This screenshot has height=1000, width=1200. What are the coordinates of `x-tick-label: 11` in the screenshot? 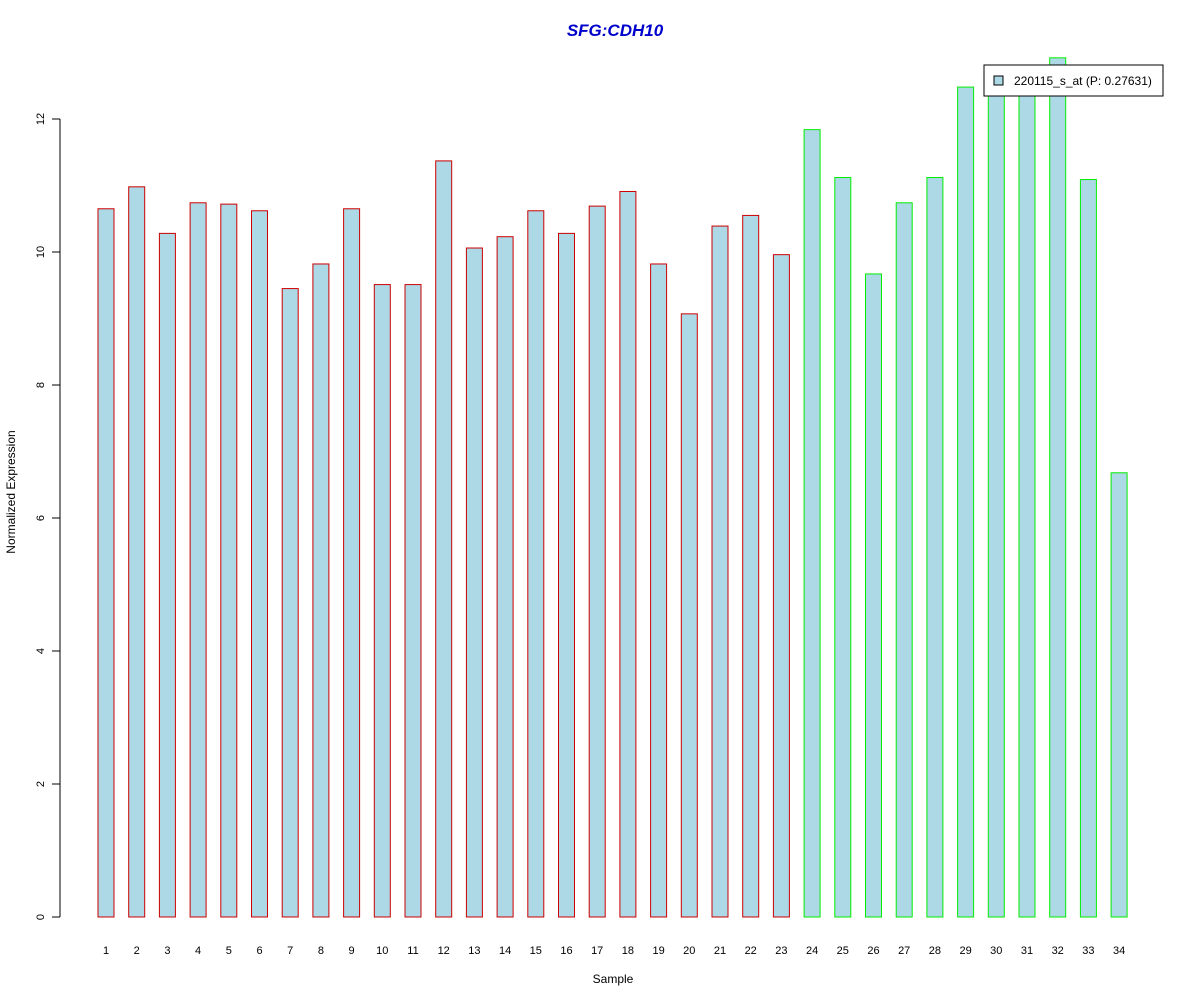 It's located at (412, 951).